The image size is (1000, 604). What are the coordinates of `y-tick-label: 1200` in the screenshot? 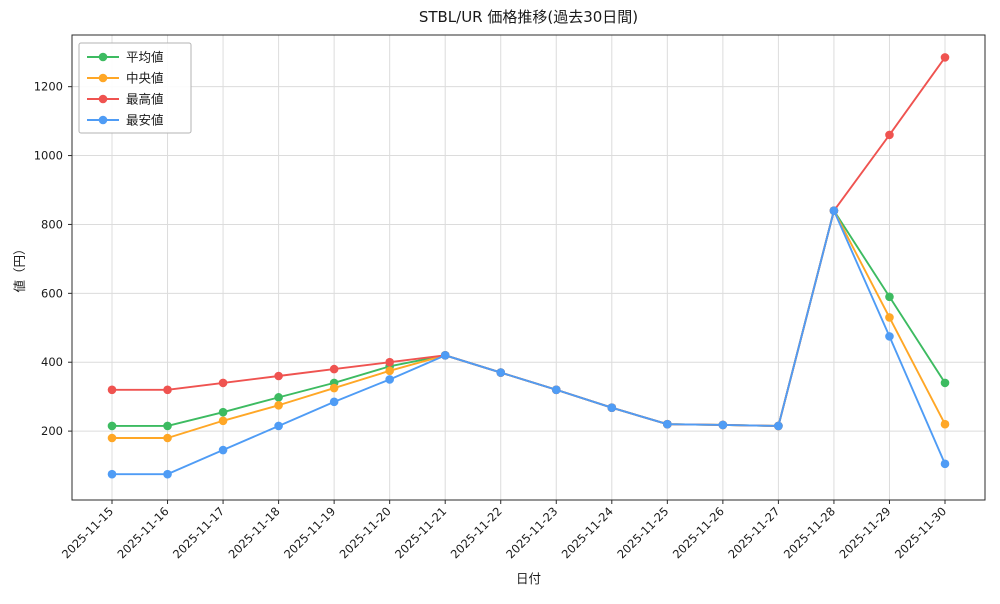 It's located at (48, 87).